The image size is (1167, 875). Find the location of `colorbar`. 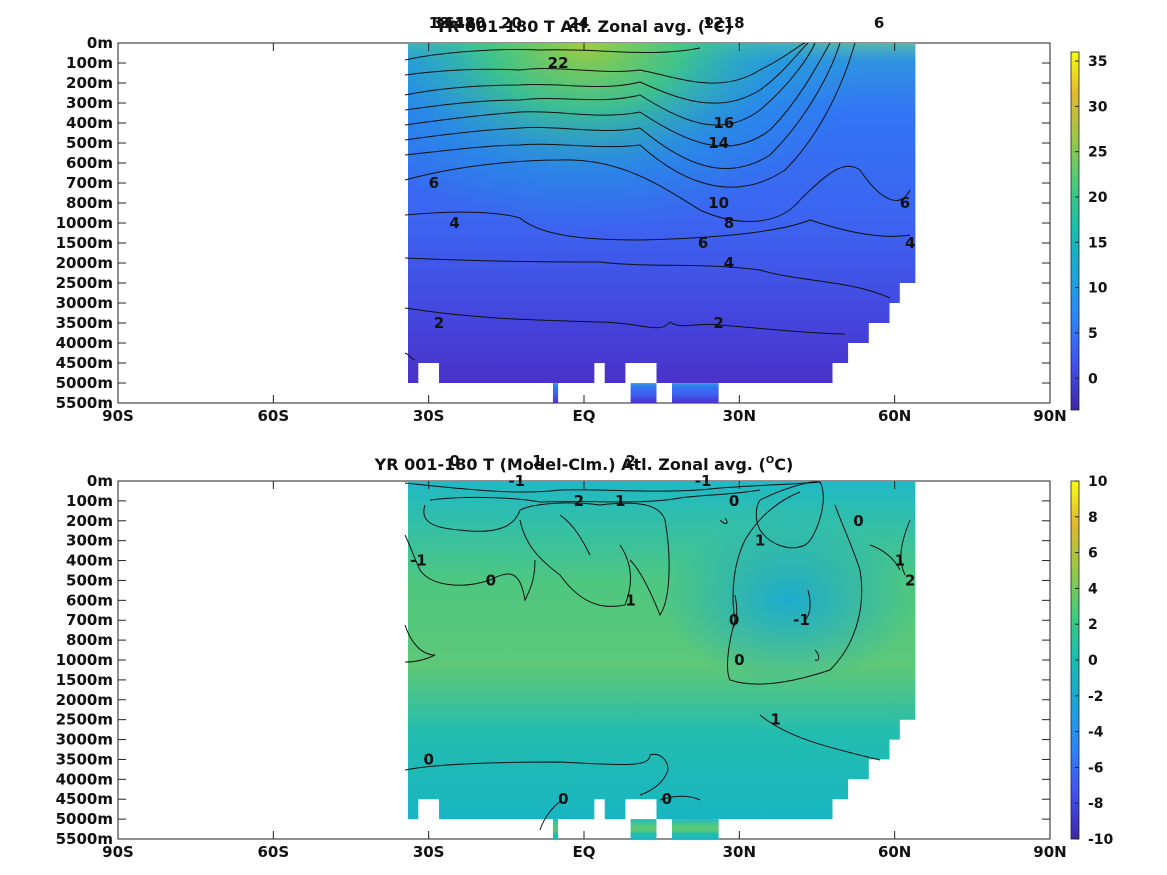

colorbar is located at coordinates (1075, 231).